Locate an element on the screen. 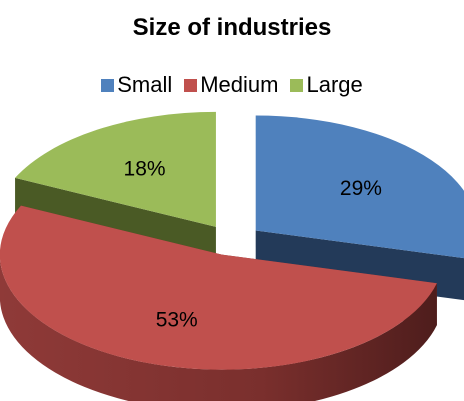  data-label-small: 29% is located at coordinates (361, 188).